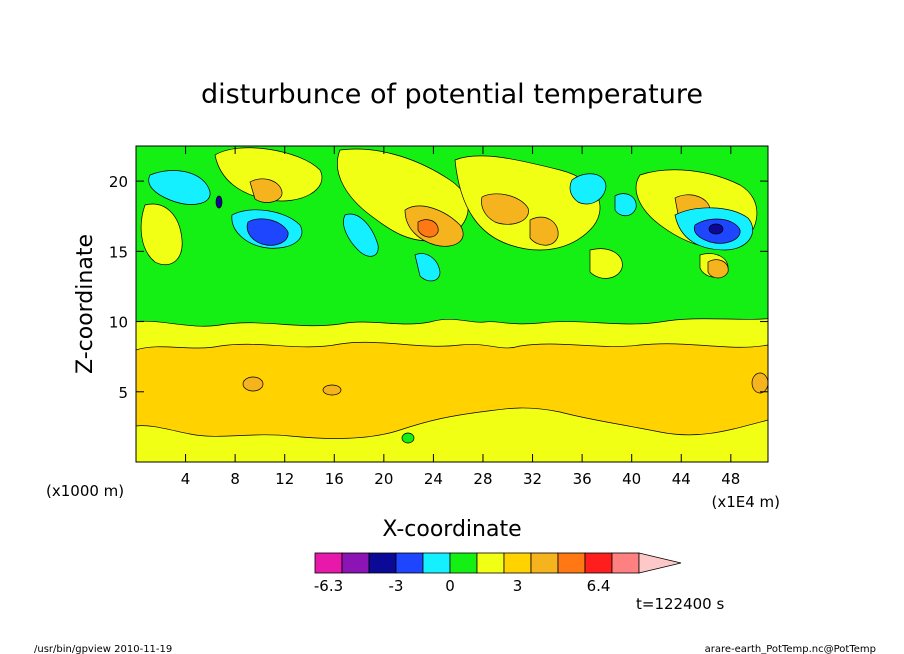 This screenshot has width=904, height=654. What do you see at coordinates (334, 479) in the screenshot?
I see `x-tick-label: 16` at bounding box center [334, 479].